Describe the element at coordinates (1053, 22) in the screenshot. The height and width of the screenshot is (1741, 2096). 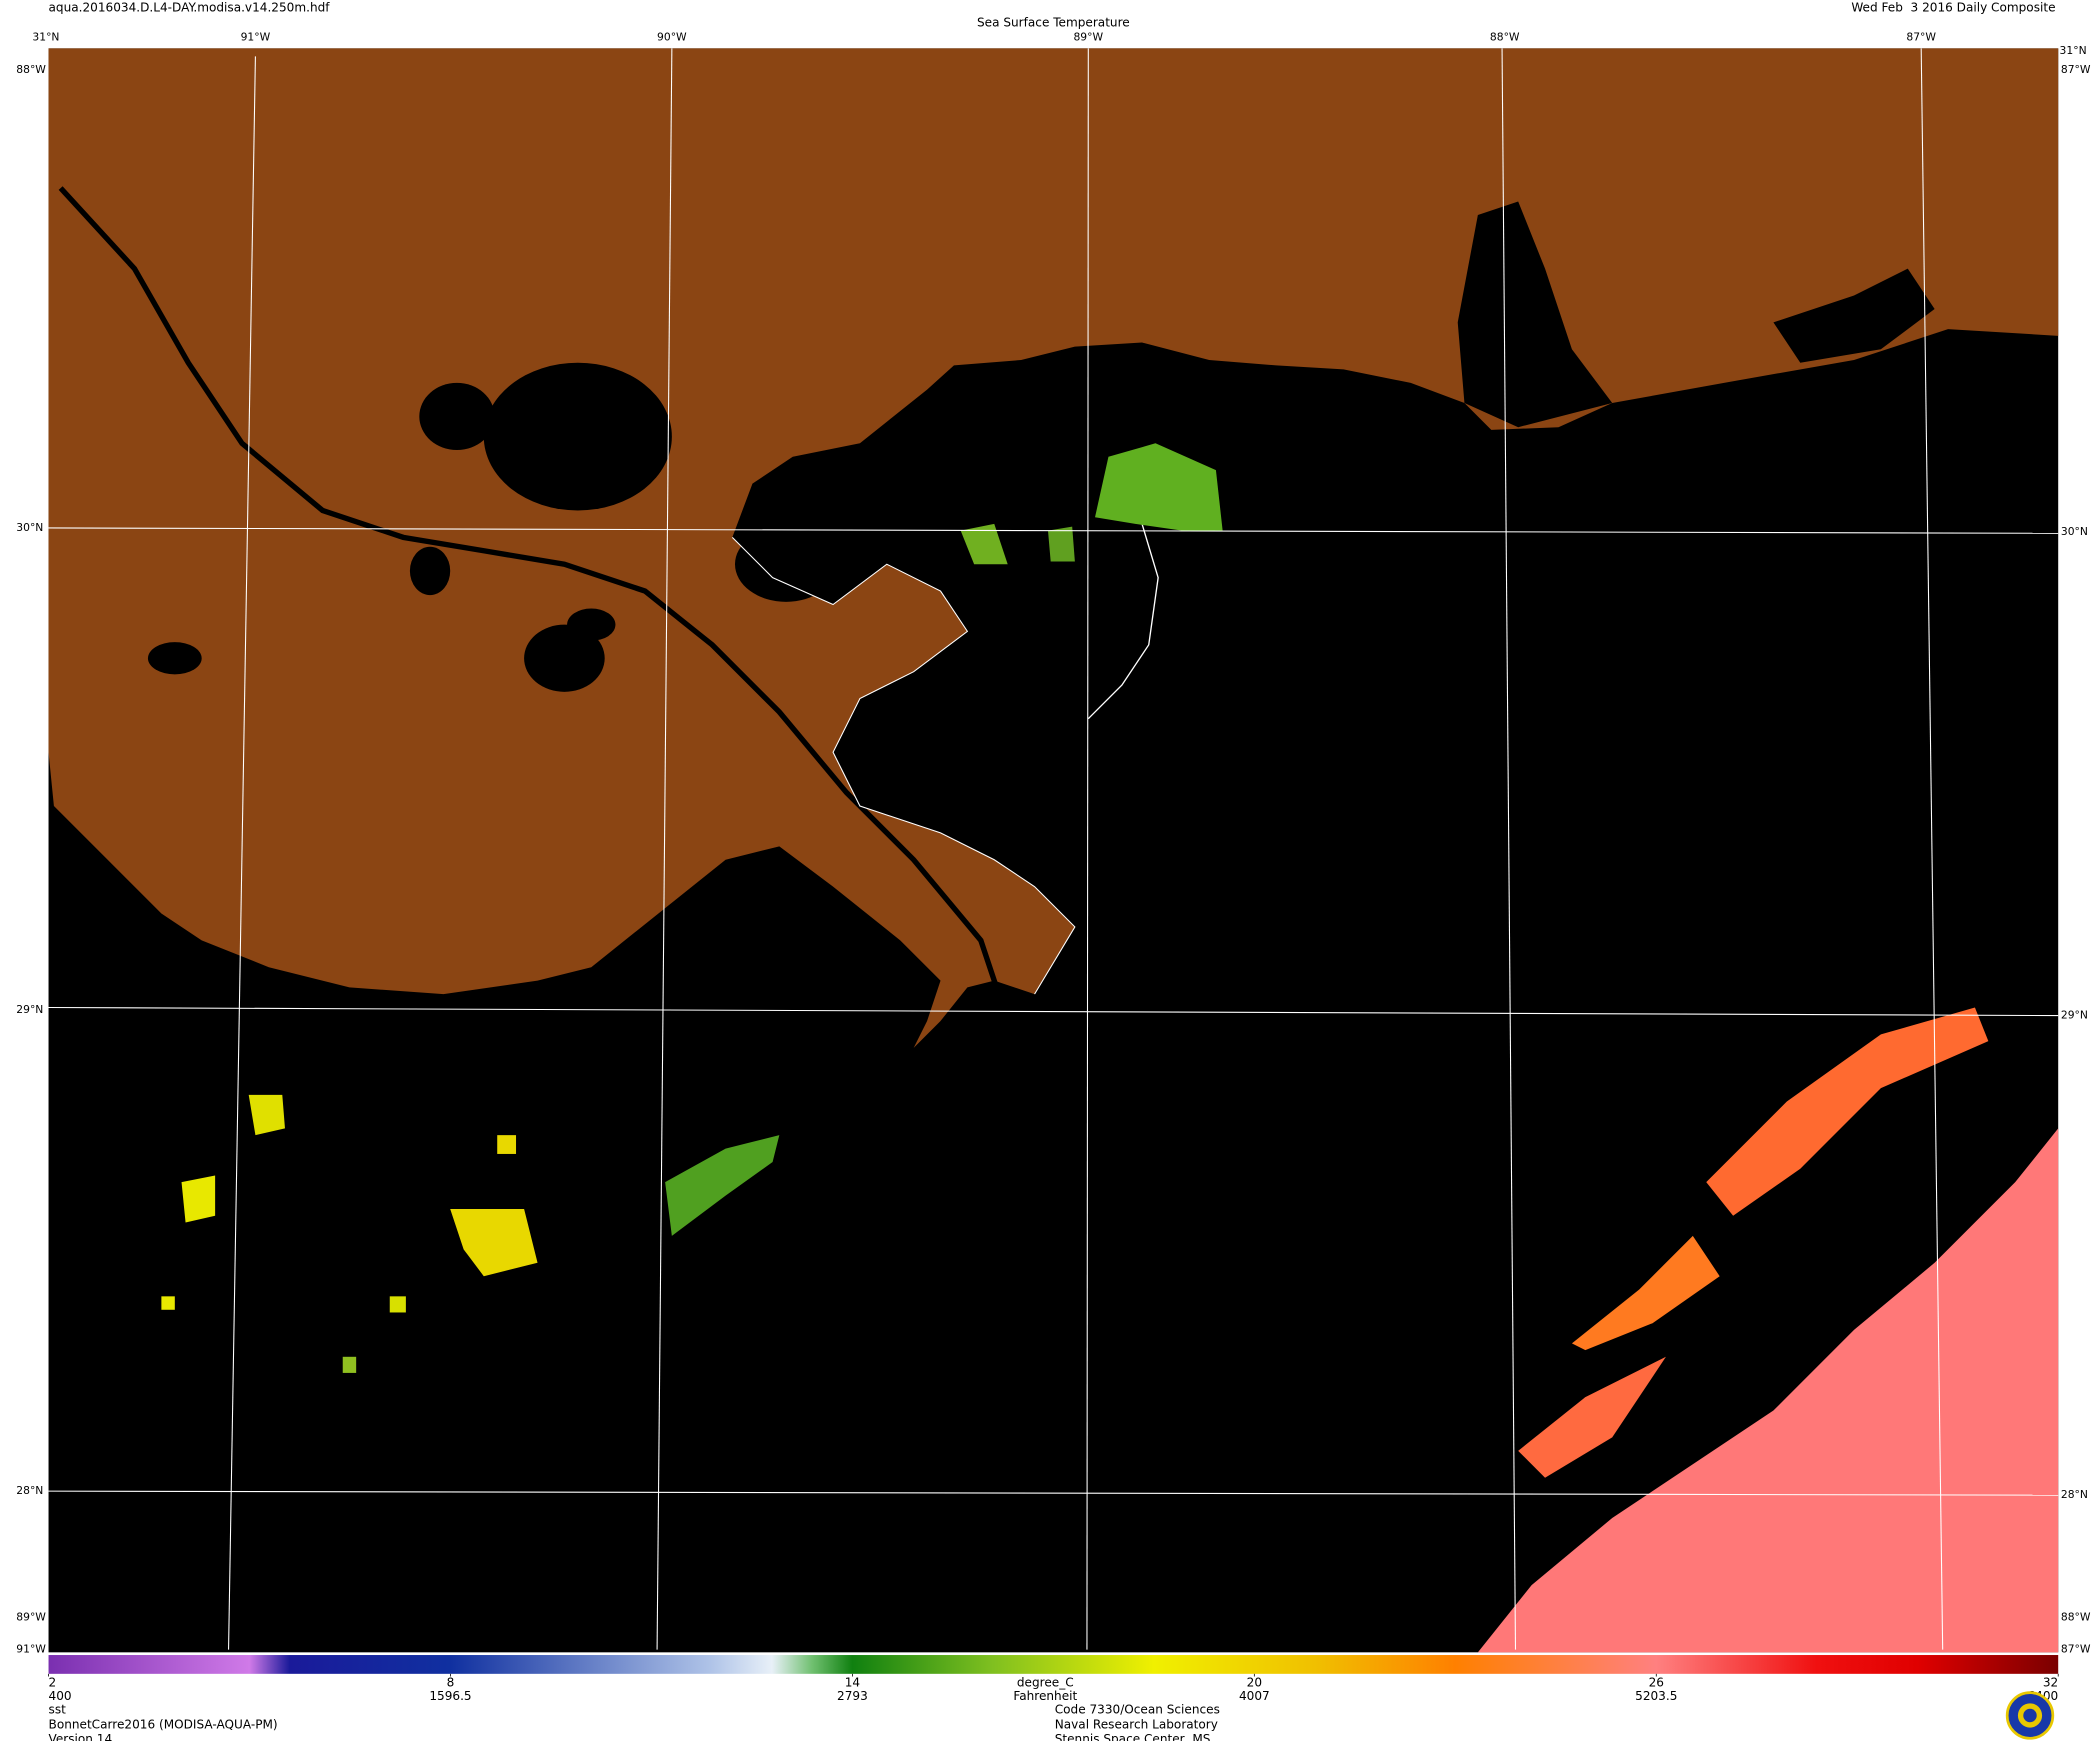
I see `map-title: Sea Surface Temperature` at that location.